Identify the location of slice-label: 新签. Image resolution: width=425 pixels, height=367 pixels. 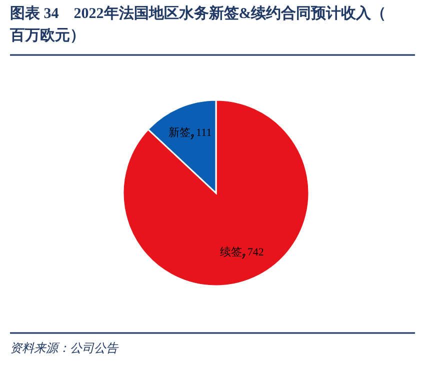
(179, 132).